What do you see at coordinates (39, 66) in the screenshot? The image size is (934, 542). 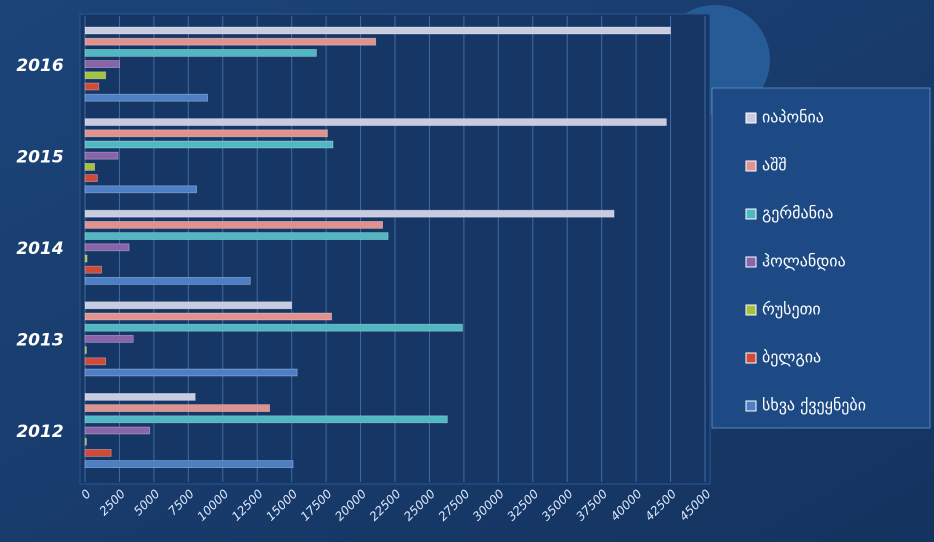 I see `y-tick-label: 2016` at bounding box center [39, 66].